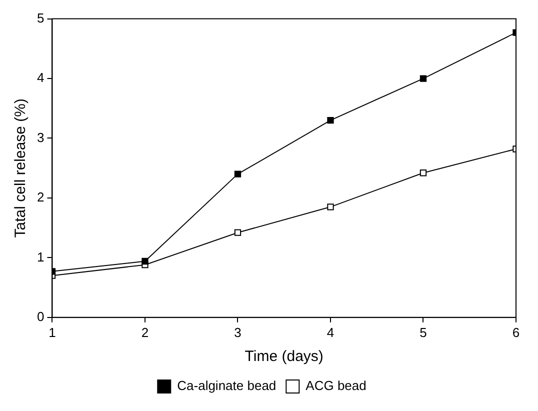 Image resolution: width=538 pixels, height=411 pixels. What do you see at coordinates (40, 316) in the screenshot?
I see `y-tick-label: 0` at bounding box center [40, 316].